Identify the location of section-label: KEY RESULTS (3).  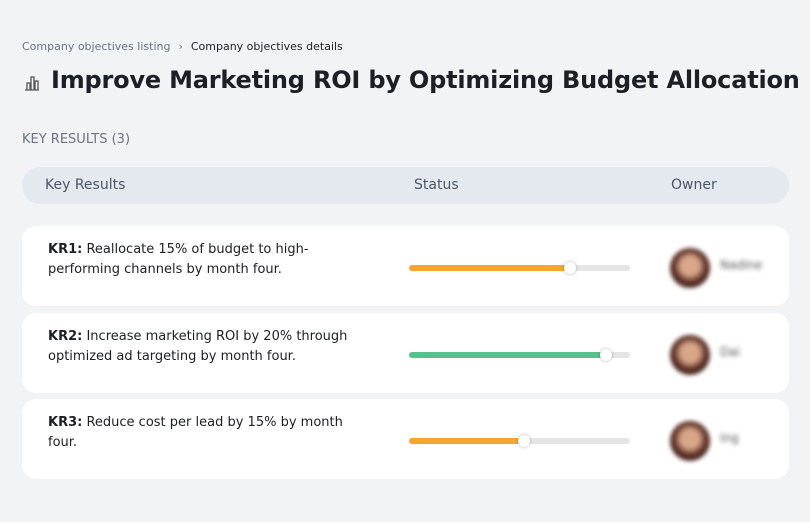
(76, 139).